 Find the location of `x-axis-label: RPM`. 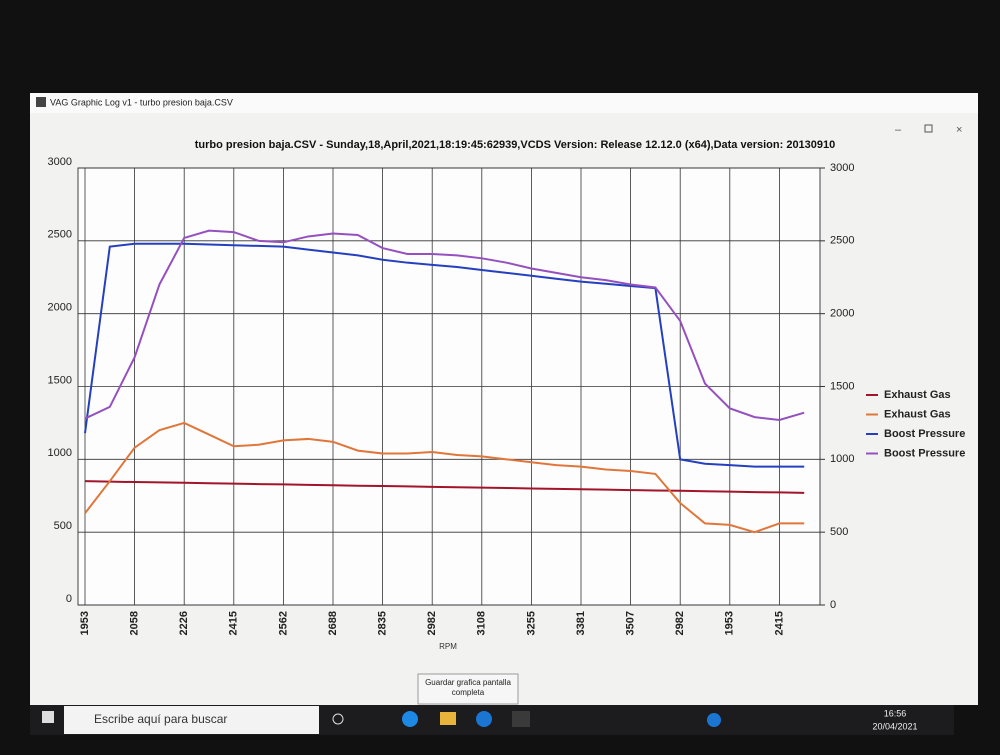

x-axis-label: RPM is located at coordinates (448, 646).